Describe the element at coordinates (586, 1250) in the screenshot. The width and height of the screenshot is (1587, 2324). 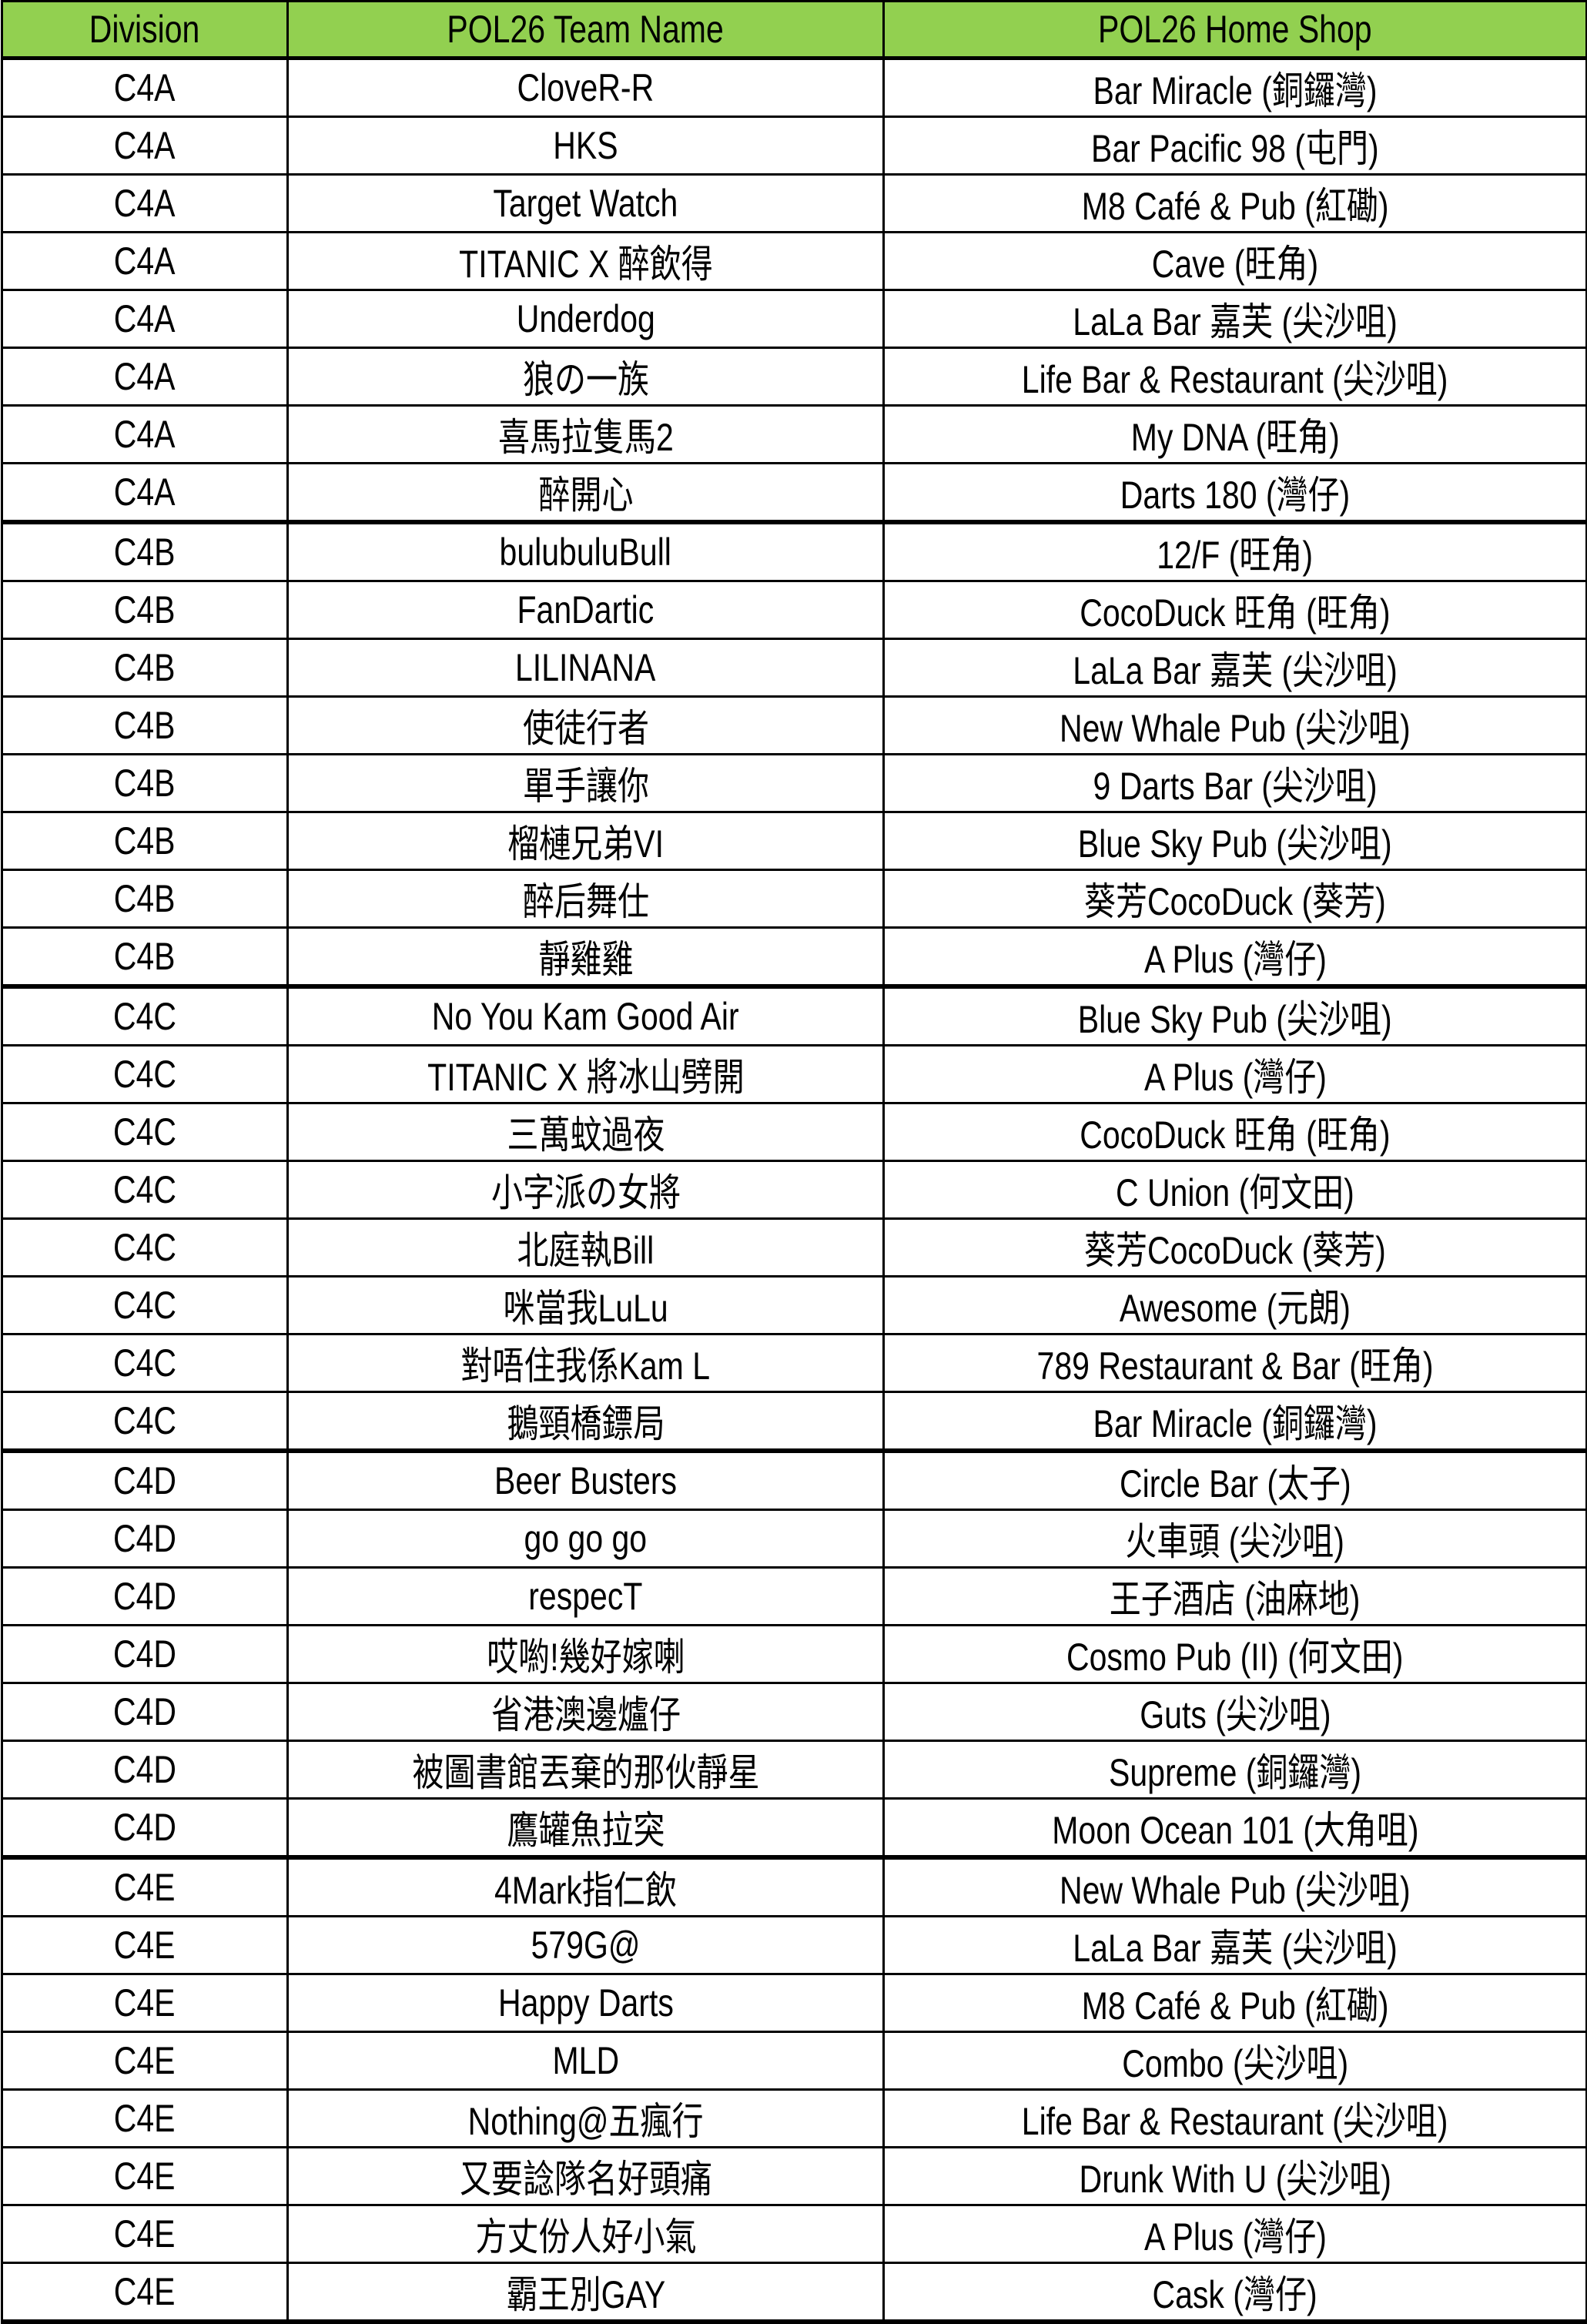
I see `team-name-cell-text: 北庭執Bill` at that location.